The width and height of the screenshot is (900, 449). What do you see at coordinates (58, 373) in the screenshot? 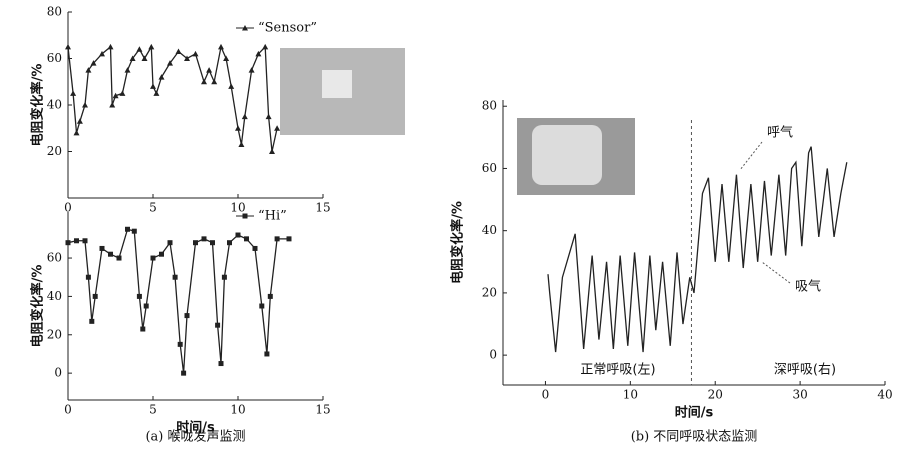
I see `y-tick-label: 0` at bounding box center [58, 373].